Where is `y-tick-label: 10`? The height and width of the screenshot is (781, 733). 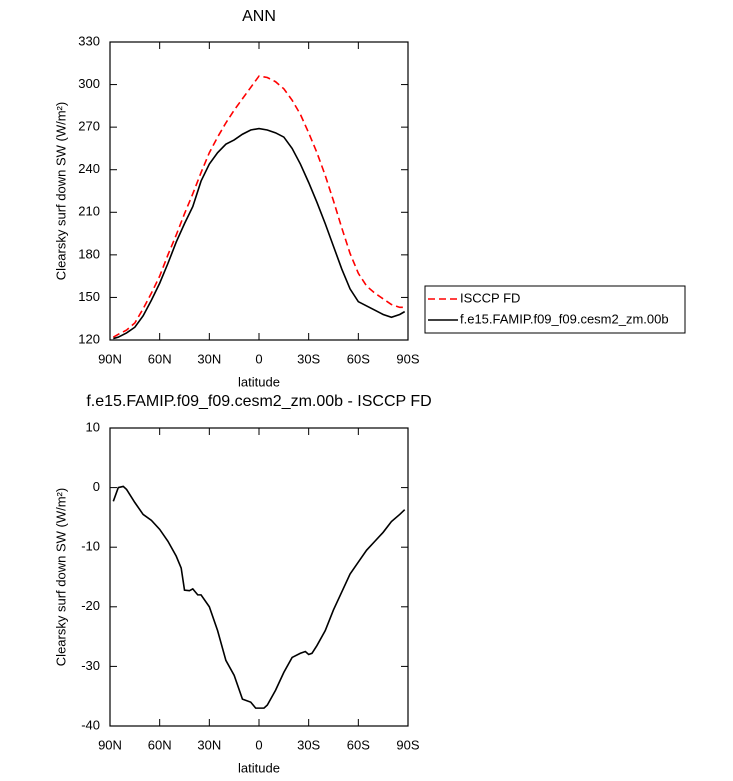
y-tick-label: 10 is located at coordinates (93, 426).